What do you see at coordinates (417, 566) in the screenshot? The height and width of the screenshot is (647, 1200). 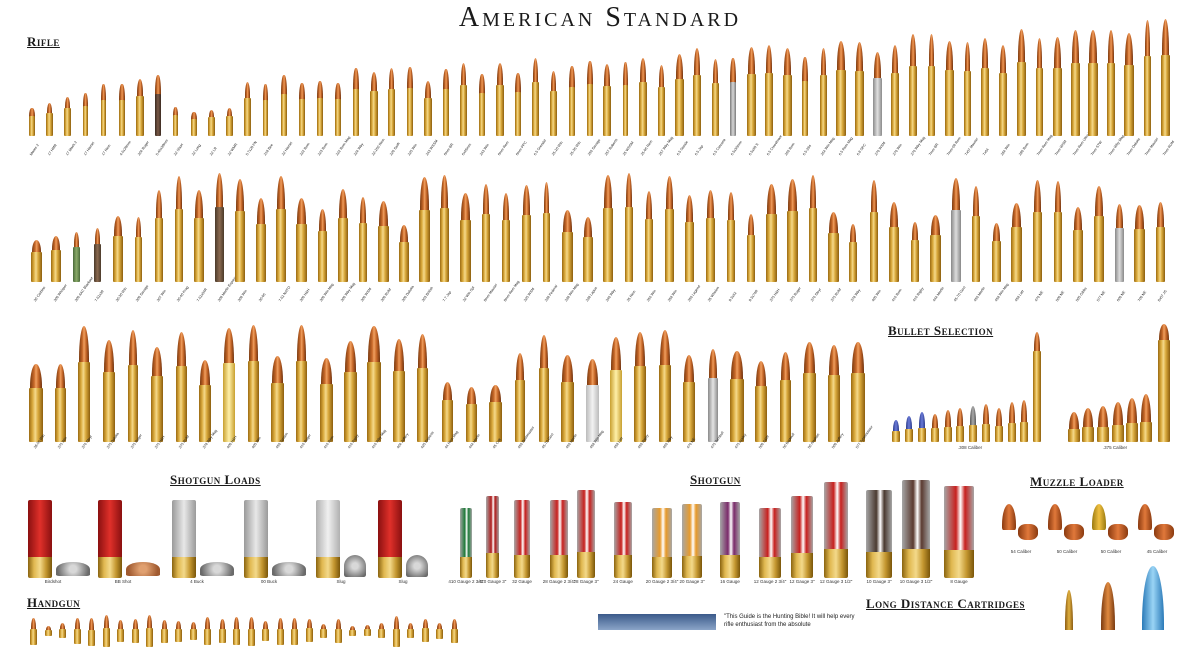 I see `slug-projectile` at bounding box center [417, 566].